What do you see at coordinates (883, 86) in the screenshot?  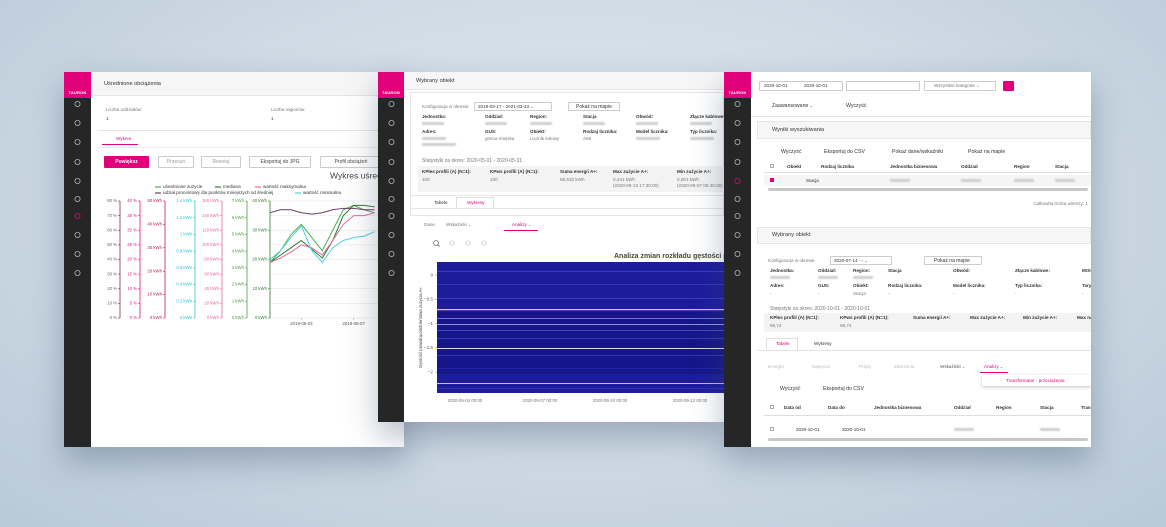 I see `search-input` at bounding box center [883, 86].